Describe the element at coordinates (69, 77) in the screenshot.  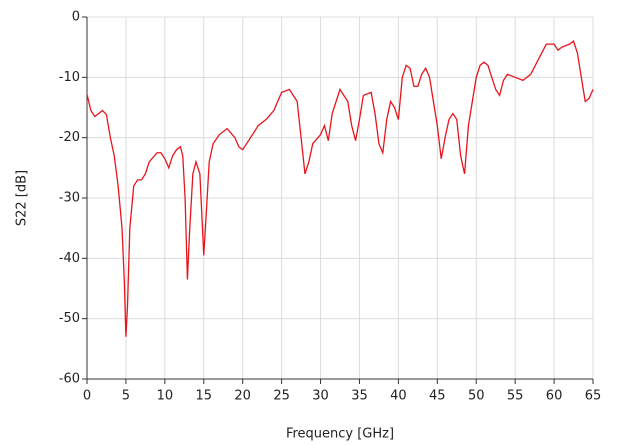
I see `y-tick-label: -10` at that location.